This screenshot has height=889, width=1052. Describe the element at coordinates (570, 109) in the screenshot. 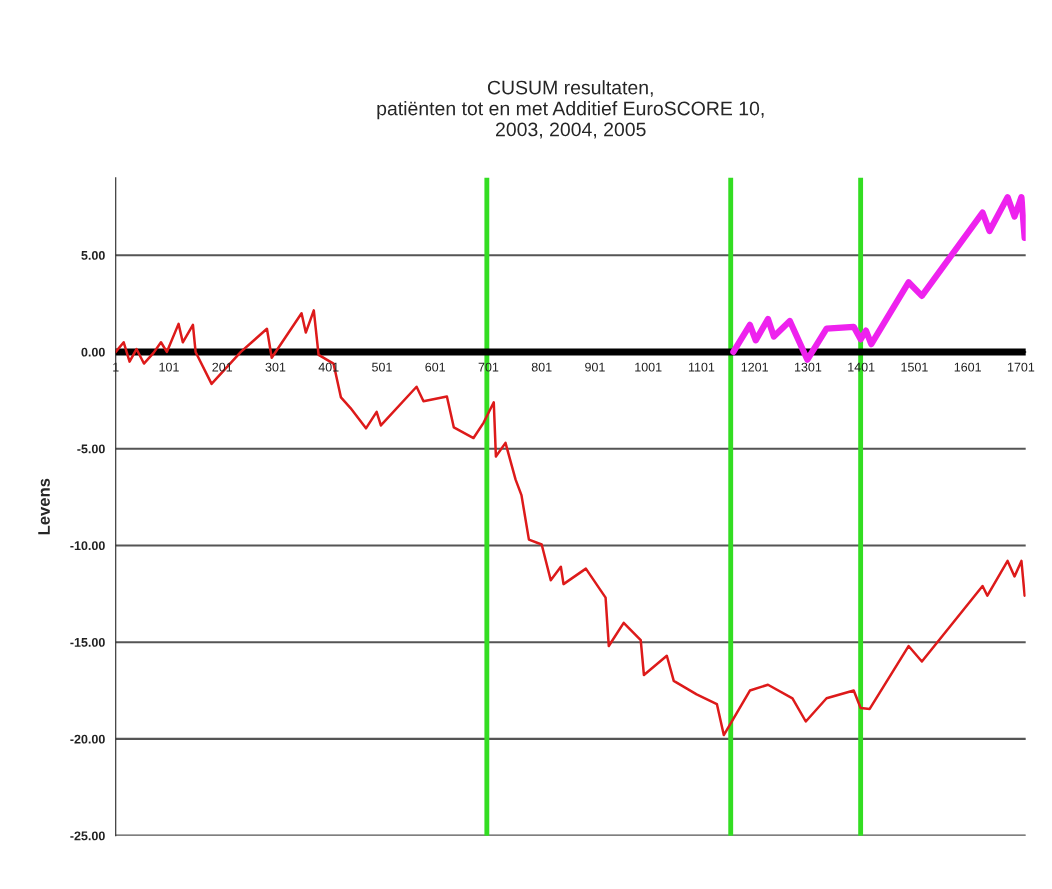

I see `chart-title: CUSUM resultaten, patiënten tot en met Additief EuroSCORE 10, 2003, 2004, 2005` at that location.